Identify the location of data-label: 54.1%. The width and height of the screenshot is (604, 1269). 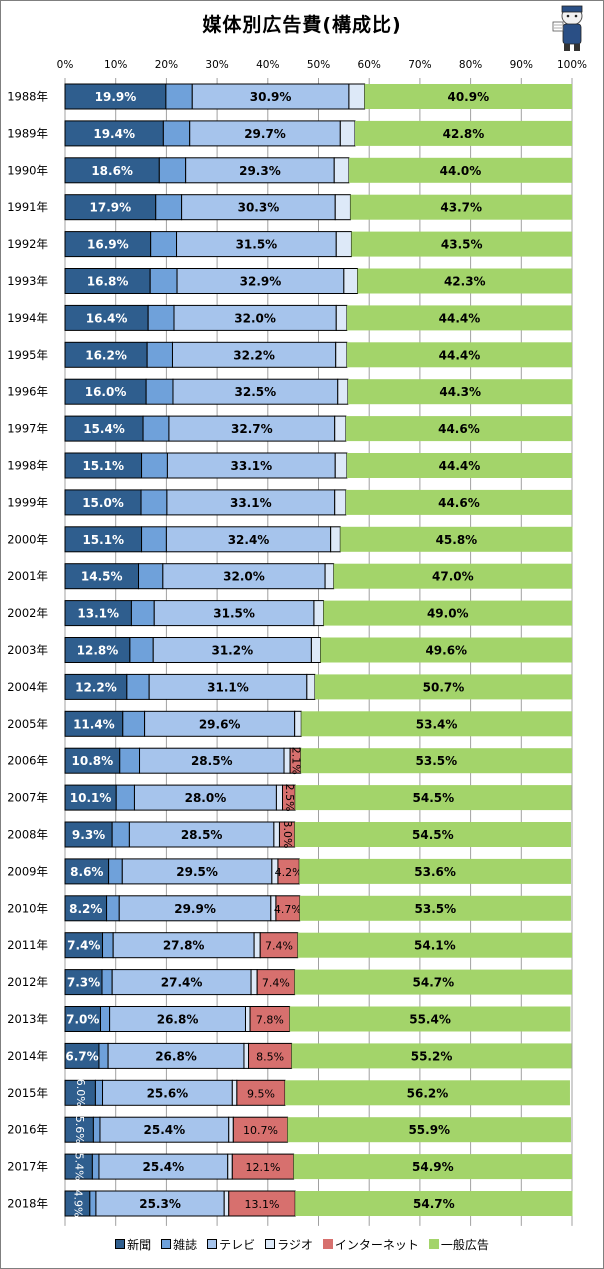
(435, 946).